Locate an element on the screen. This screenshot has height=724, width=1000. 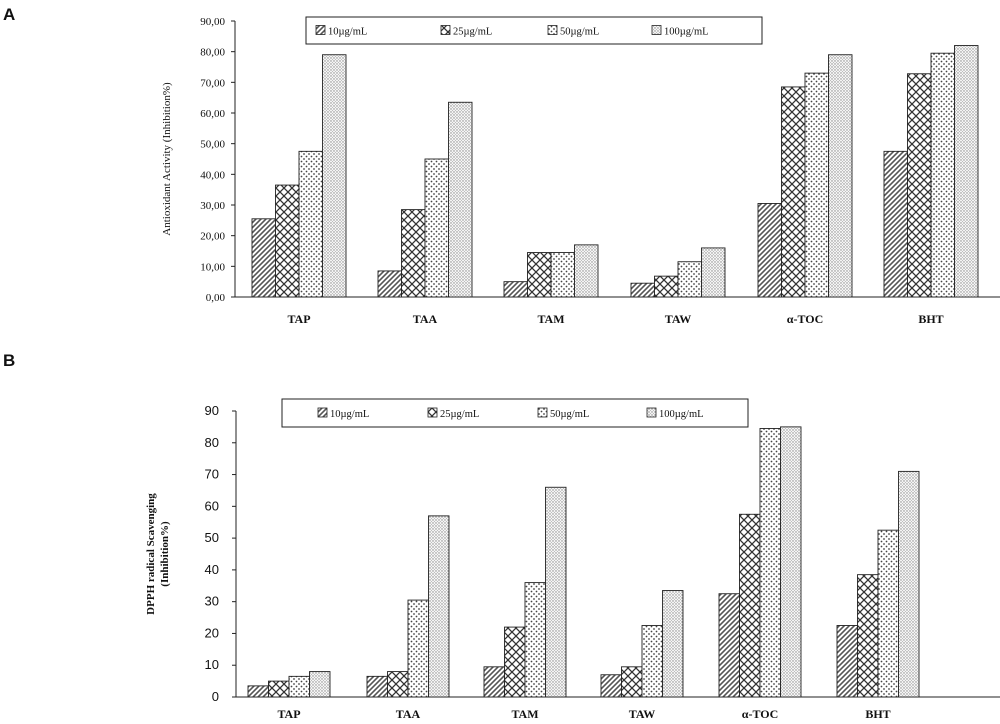
legend-label-b: 50µg/mL is located at coordinates (569, 414).